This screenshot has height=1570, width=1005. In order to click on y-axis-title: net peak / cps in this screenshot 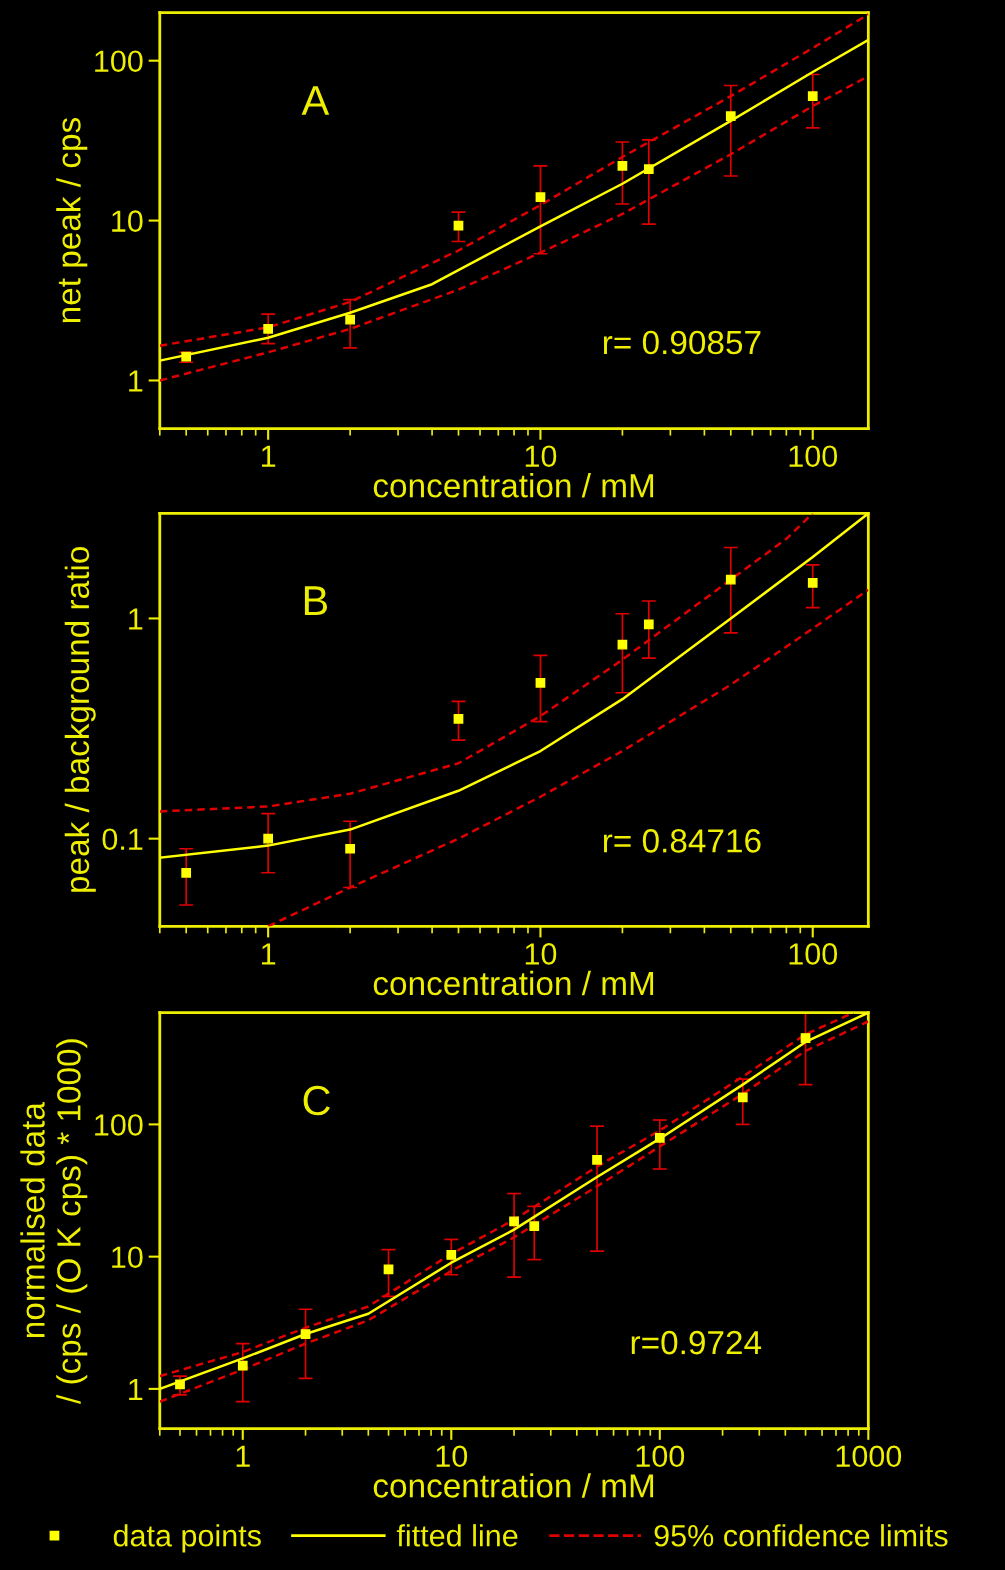, I will do `click(72, 220)`.